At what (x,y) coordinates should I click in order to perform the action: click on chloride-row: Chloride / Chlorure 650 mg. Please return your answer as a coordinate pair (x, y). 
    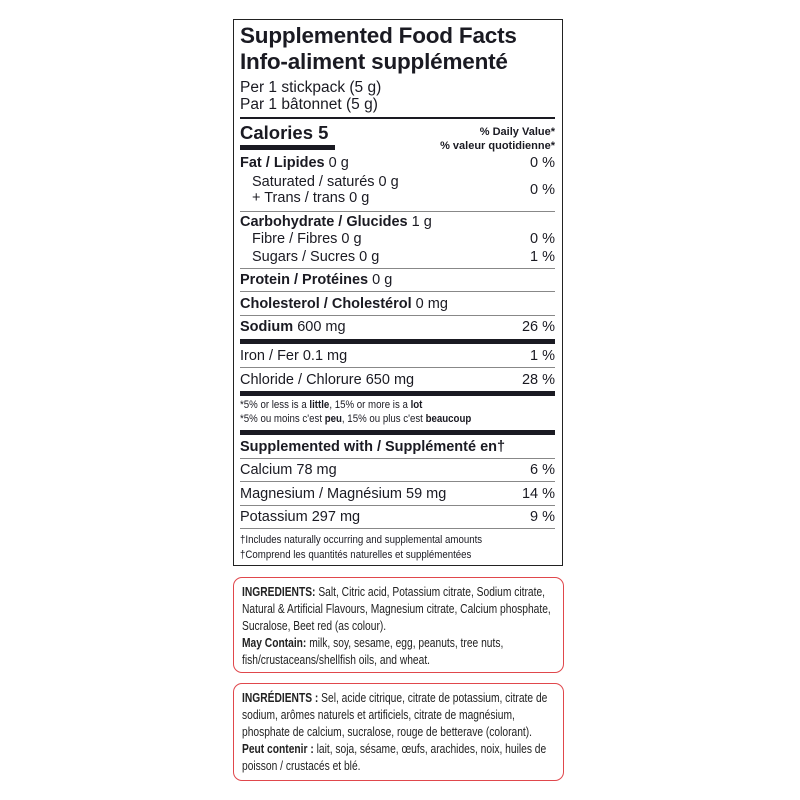
    Looking at the image, I should click on (327, 380).